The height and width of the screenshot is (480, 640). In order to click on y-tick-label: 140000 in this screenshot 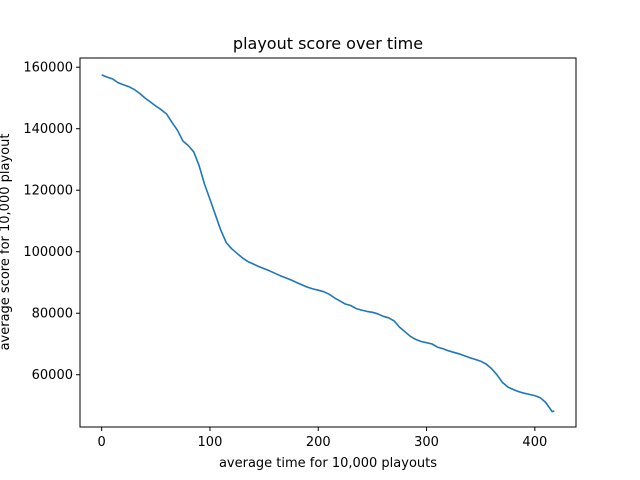, I will do `click(48, 129)`.